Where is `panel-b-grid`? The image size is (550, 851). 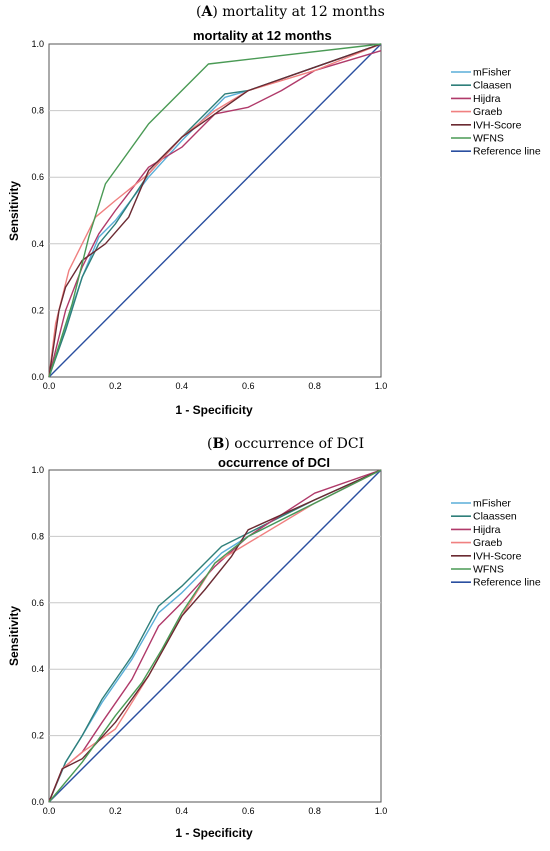
panel-b-grid is located at coordinates (215, 636).